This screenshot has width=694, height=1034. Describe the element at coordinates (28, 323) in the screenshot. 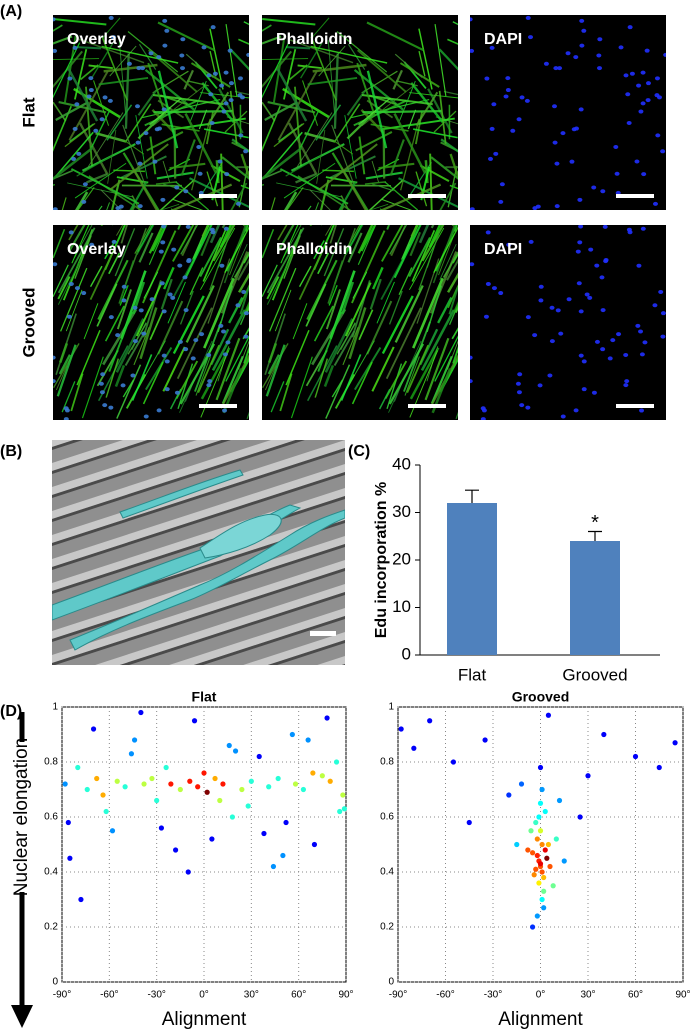

I see `row-label: Grooved` at that location.